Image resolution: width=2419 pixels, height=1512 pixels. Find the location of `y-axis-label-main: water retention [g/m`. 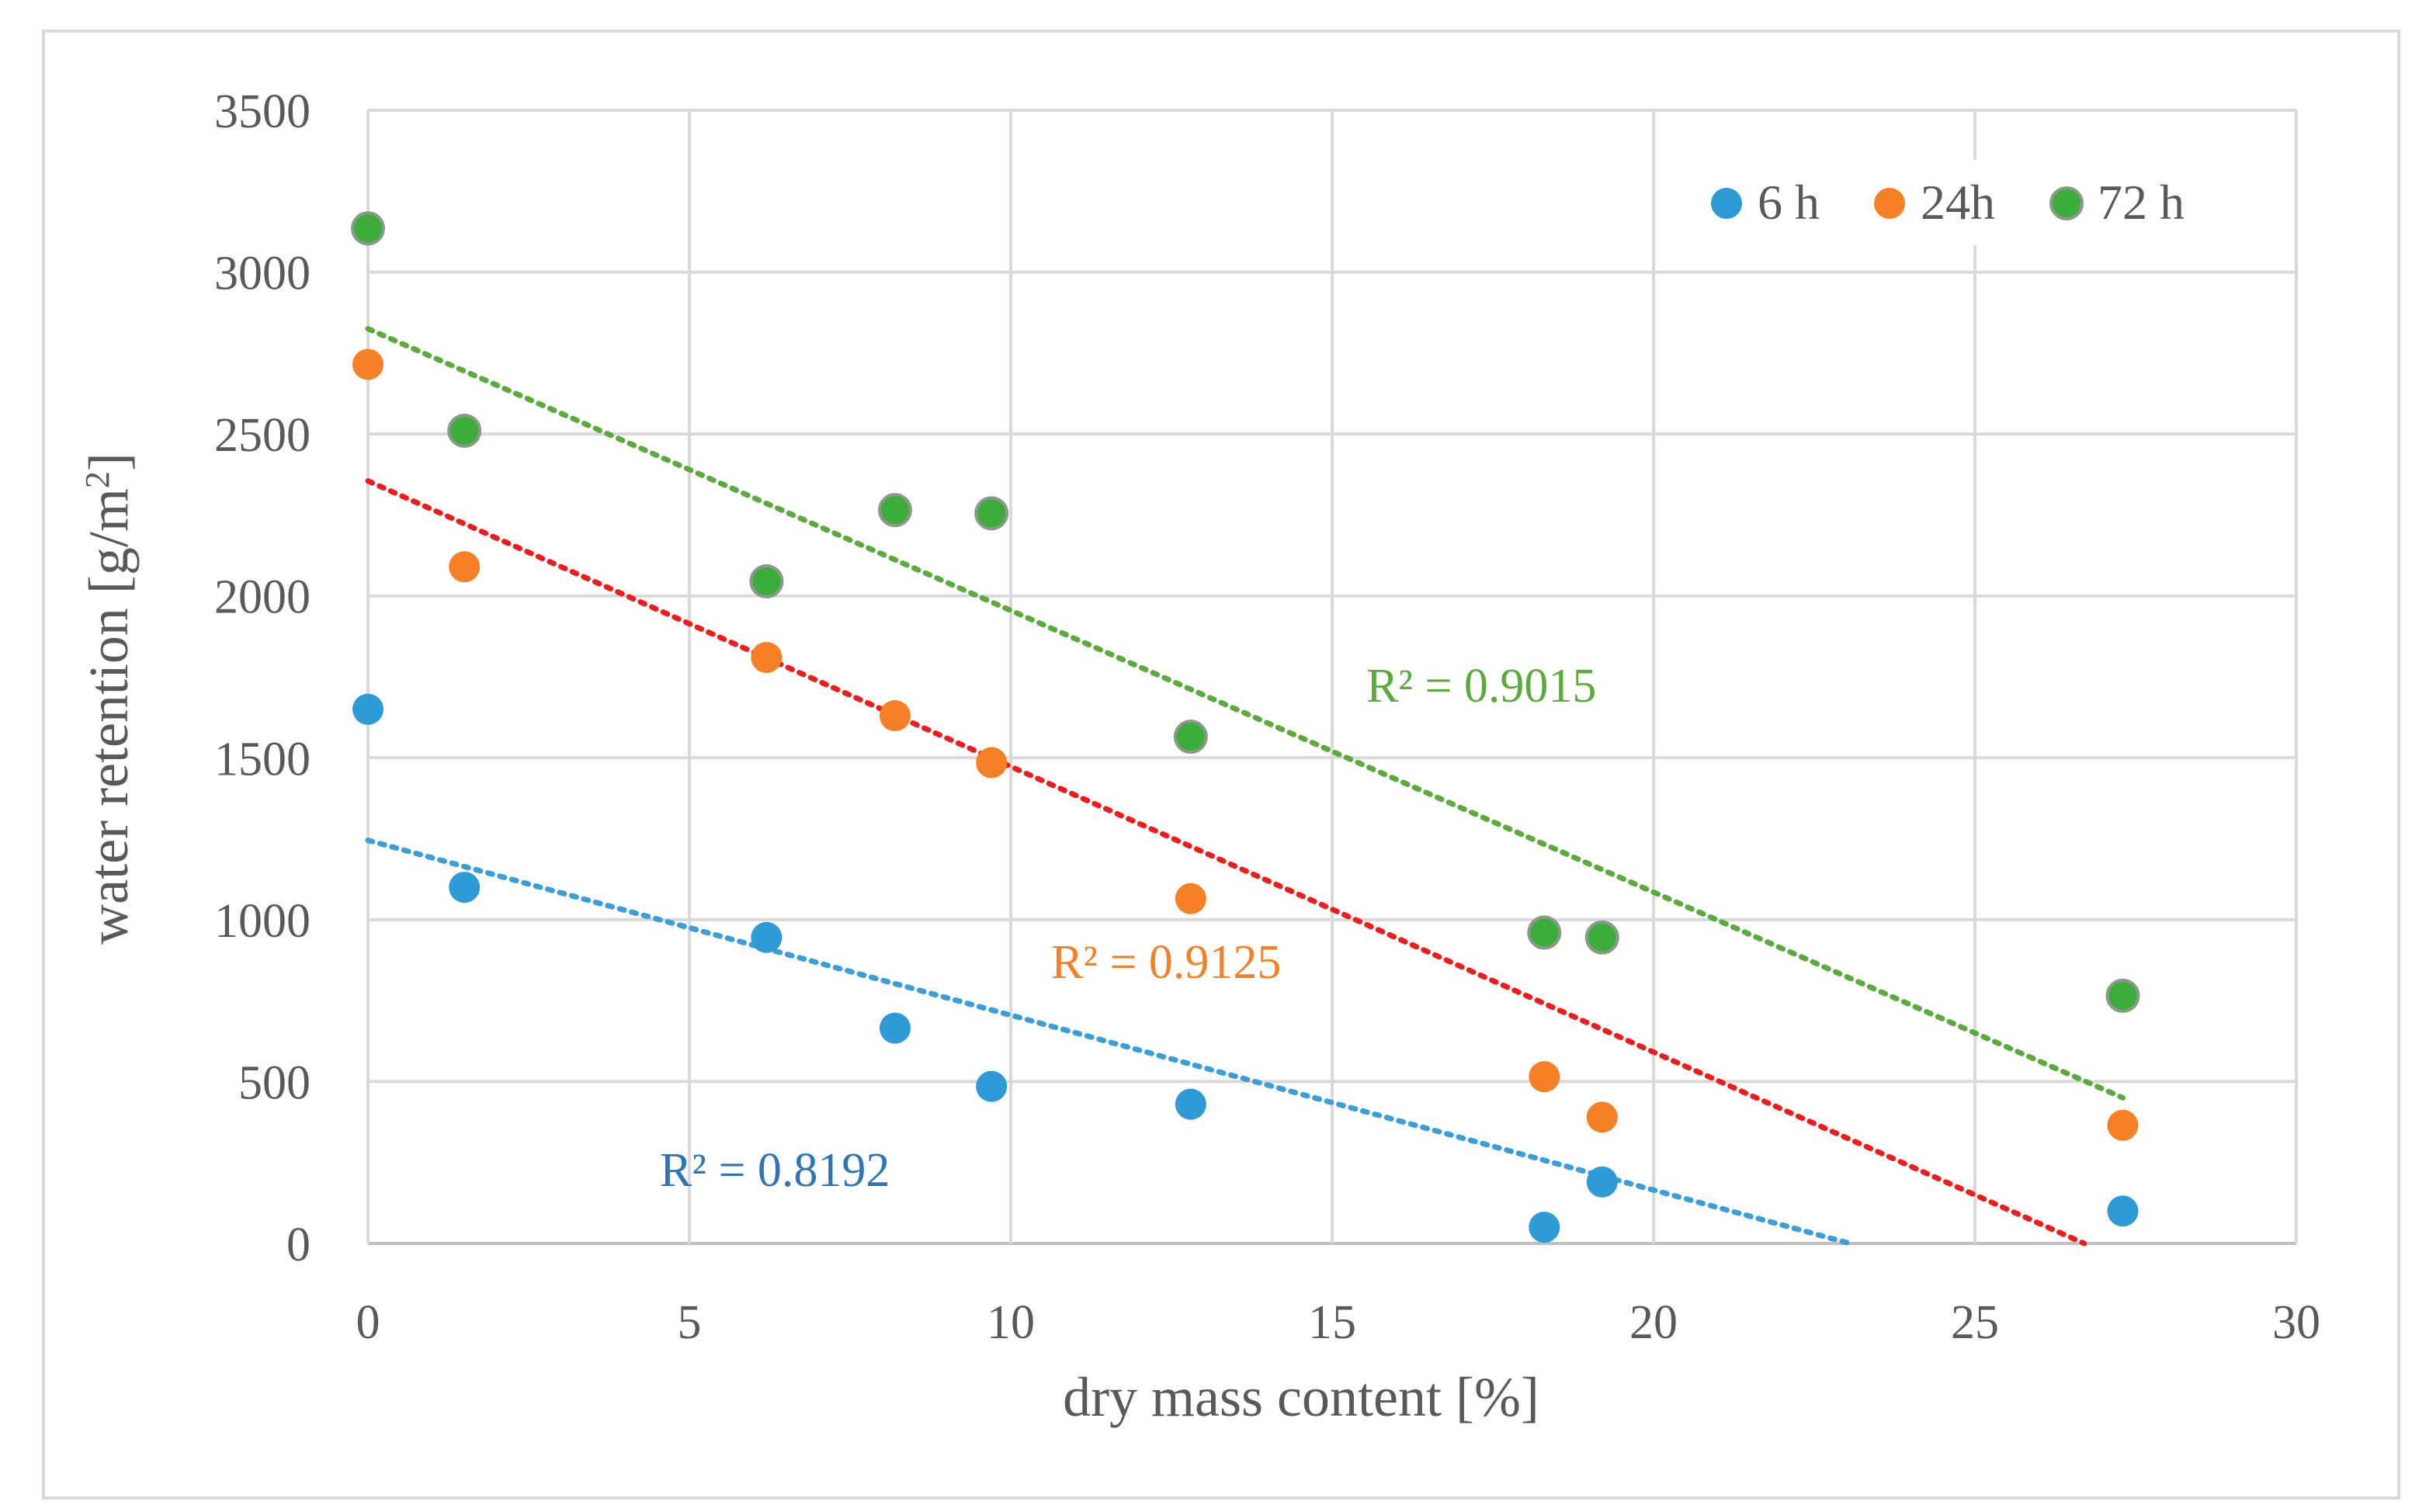

y-axis-label-main: water retention [g/m is located at coordinates (109, 716).